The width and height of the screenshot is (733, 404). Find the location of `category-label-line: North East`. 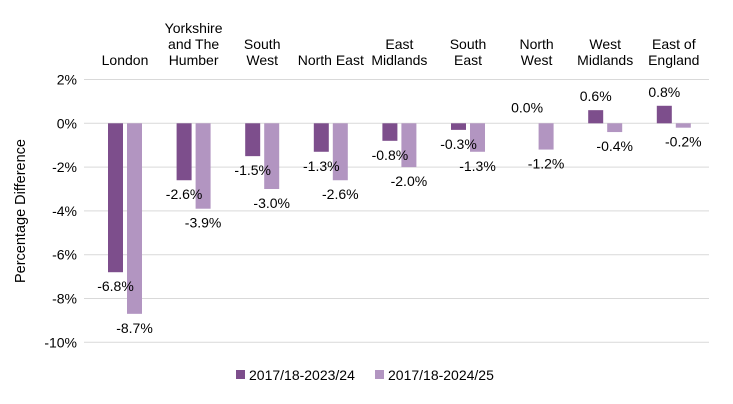

category-label-line: North East is located at coordinates (331, 60).